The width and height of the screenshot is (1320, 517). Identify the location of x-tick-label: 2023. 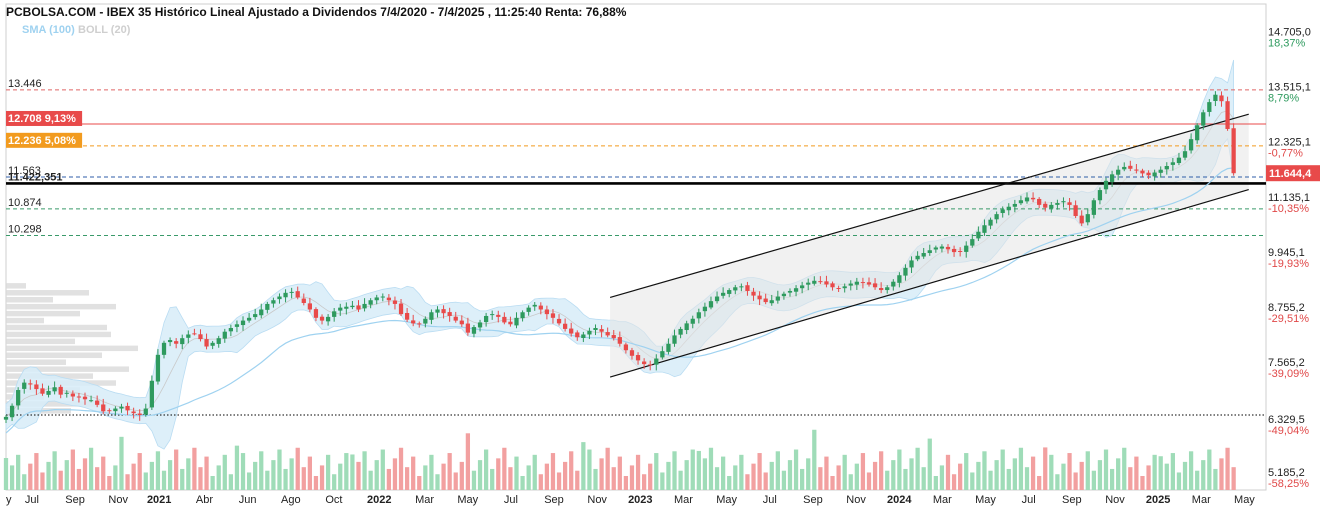
(640, 500).